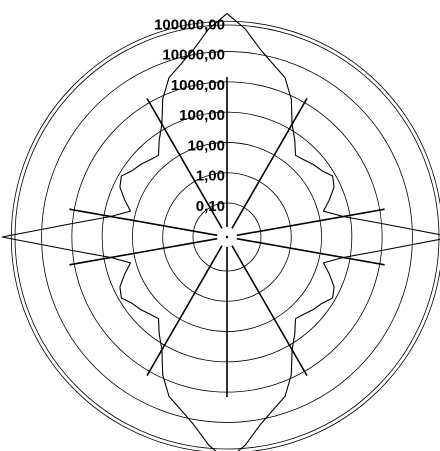 This screenshot has height=451, width=440. What do you see at coordinates (198, 85) in the screenshot?
I see `tick-label-4: 1000,00` at bounding box center [198, 85].